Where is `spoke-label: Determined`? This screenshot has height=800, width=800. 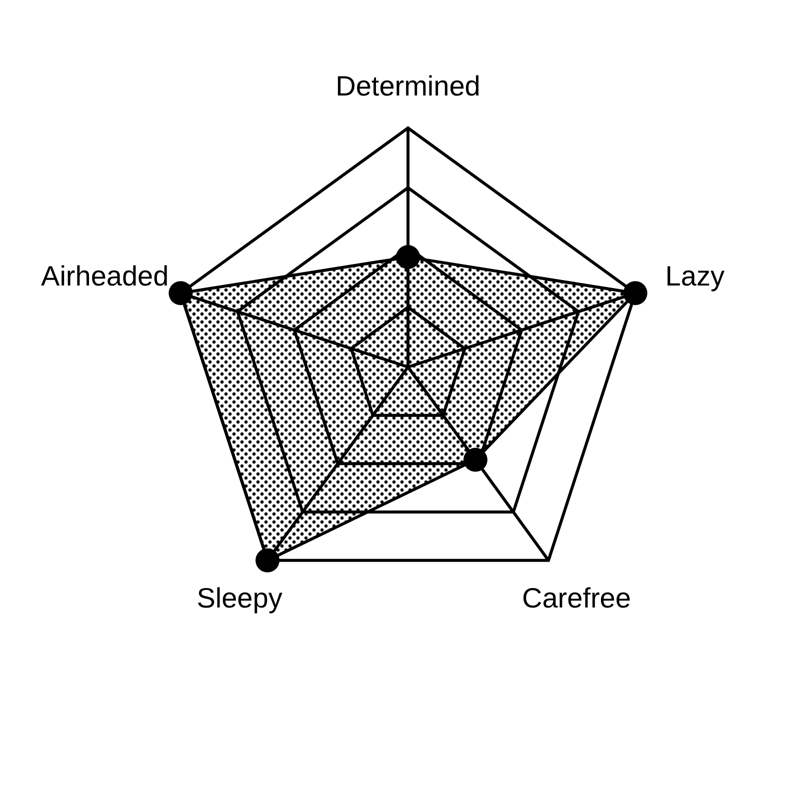
spoke-label: Determined is located at coordinates (408, 86).